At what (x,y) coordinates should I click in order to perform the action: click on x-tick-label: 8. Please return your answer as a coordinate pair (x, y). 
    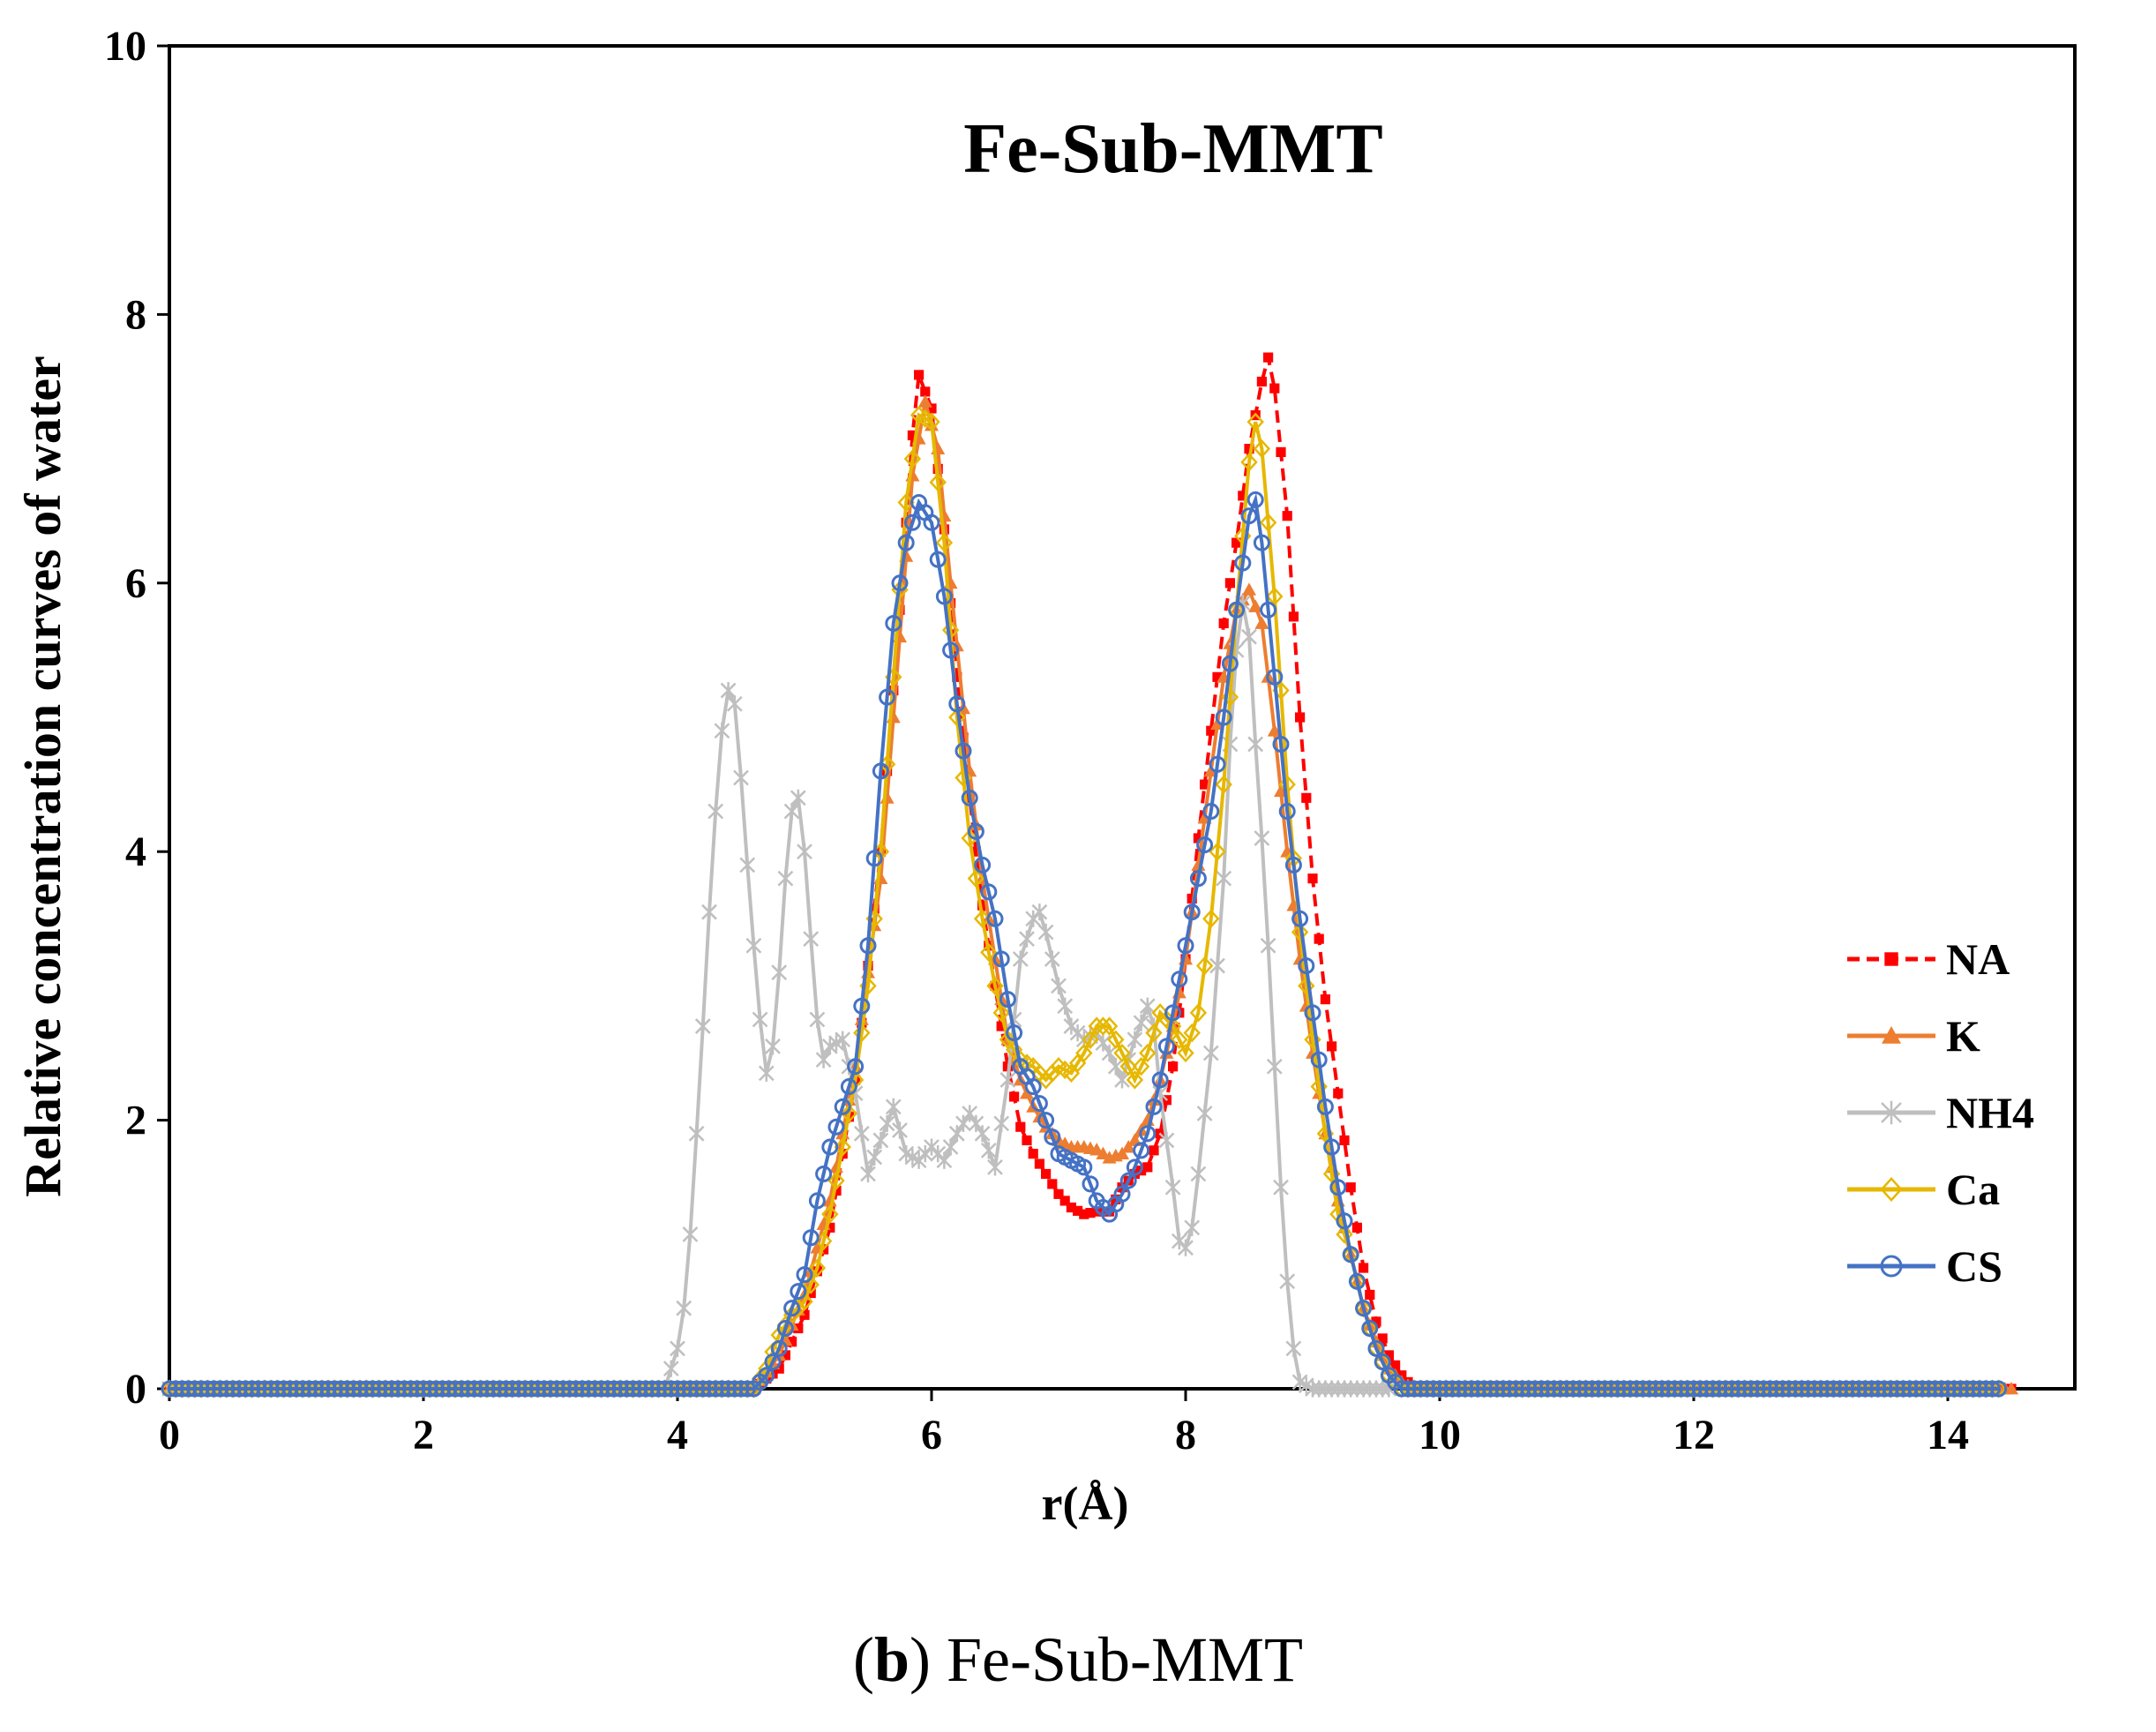
    Looking at the image, I should click on (1185, 1435).